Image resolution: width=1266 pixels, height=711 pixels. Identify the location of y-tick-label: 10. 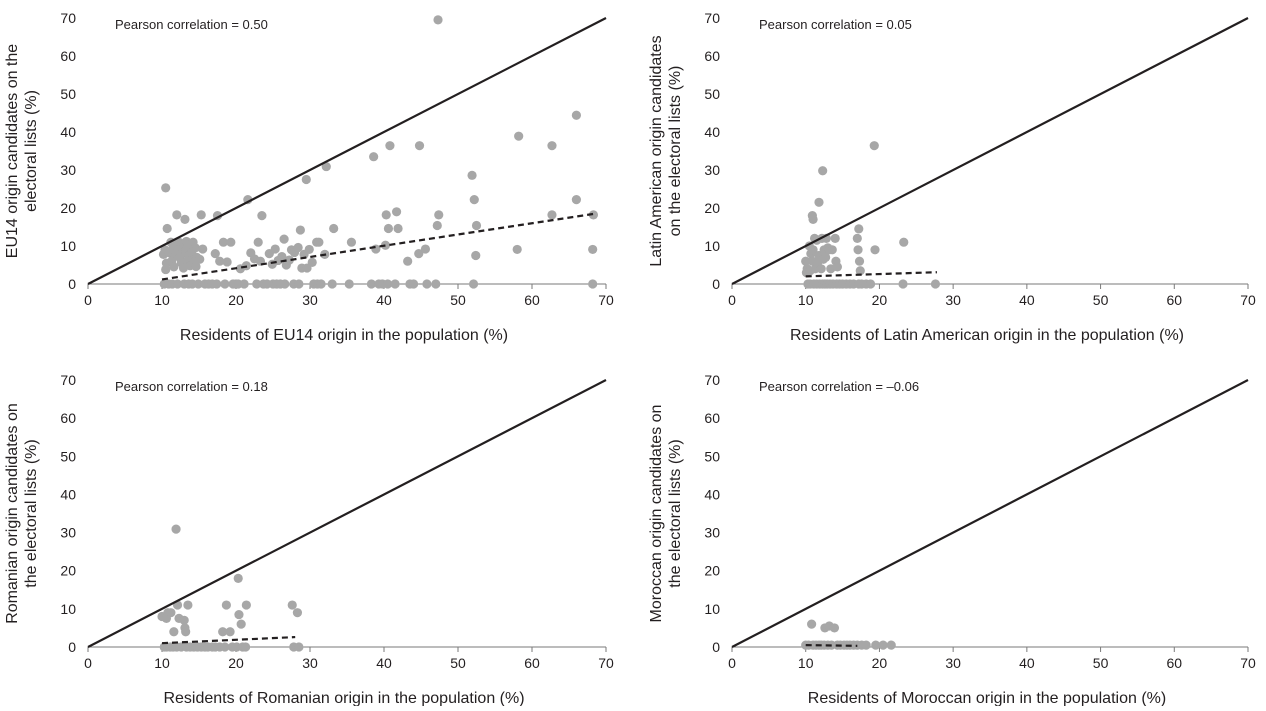
(68, 246).